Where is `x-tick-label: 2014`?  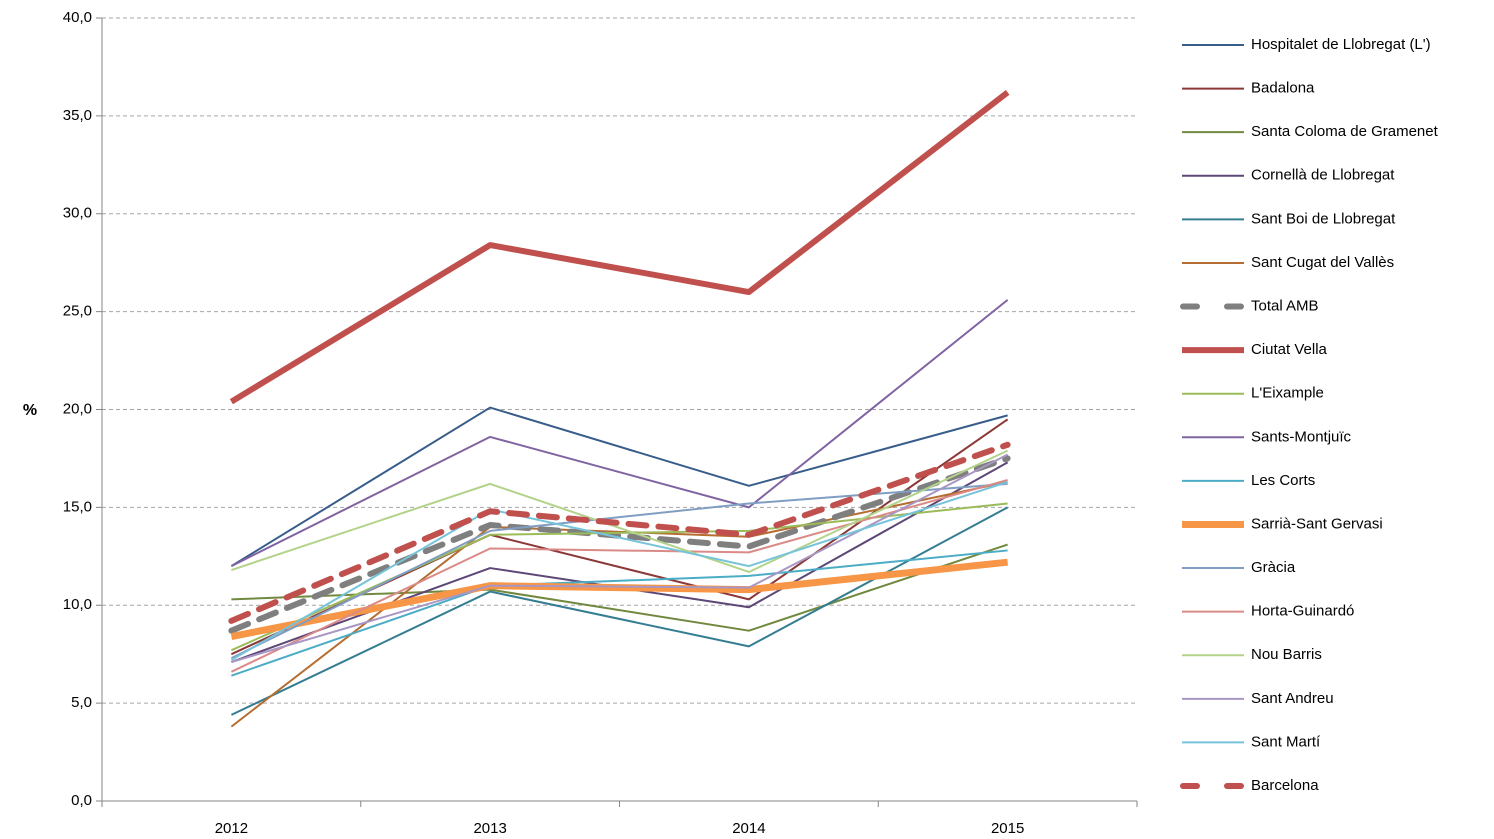
x-tick-label: 2014 is located at coordinates (748, 828).